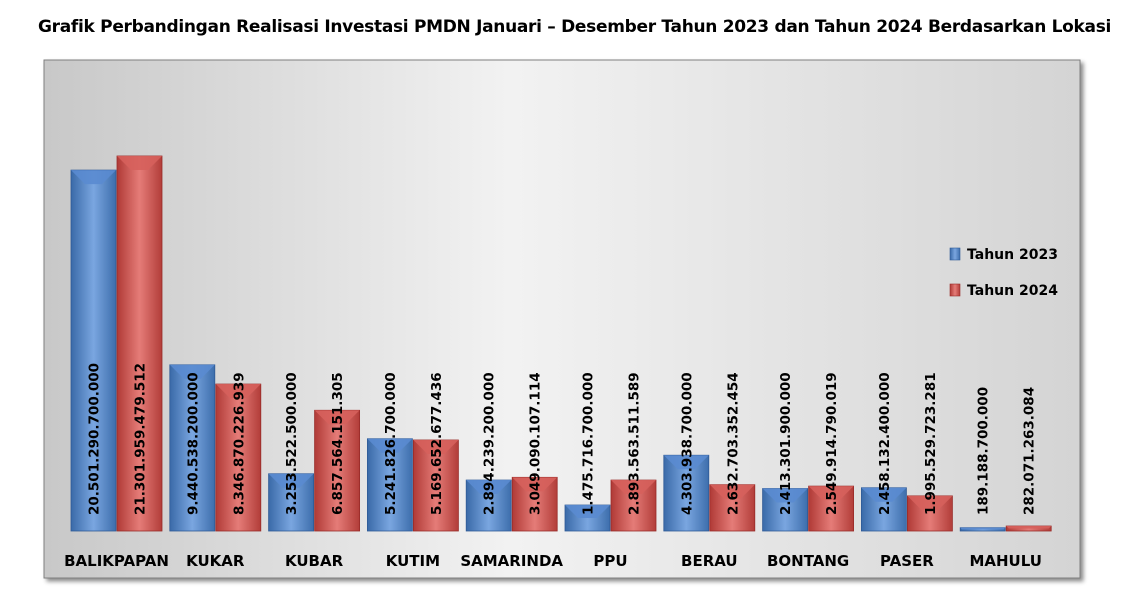  I want to click on value-label: 2.632.703.352.454, so click(733, 443).